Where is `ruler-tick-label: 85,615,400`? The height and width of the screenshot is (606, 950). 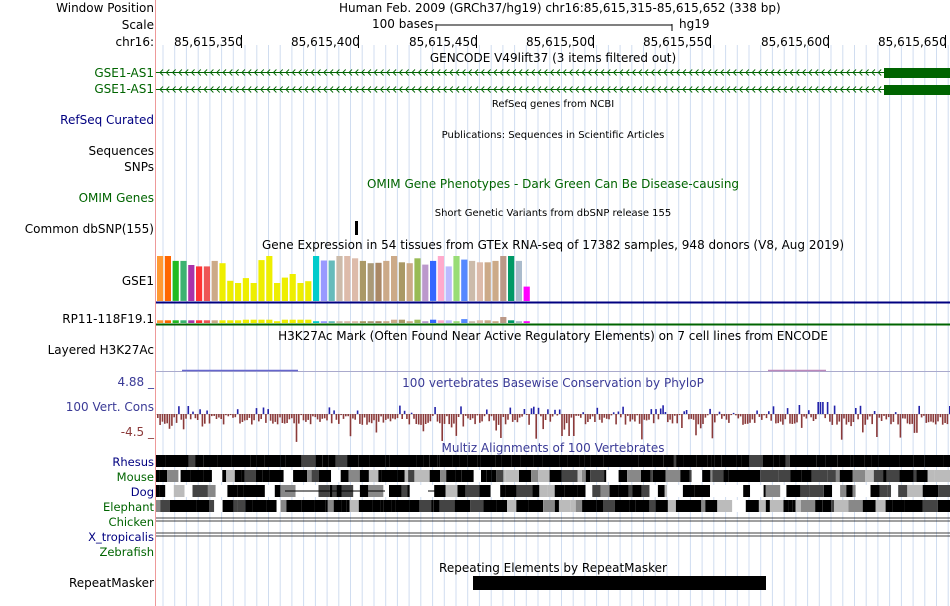
ruler-tick-label: 85,615,400 is located at coordinates (325, 42).